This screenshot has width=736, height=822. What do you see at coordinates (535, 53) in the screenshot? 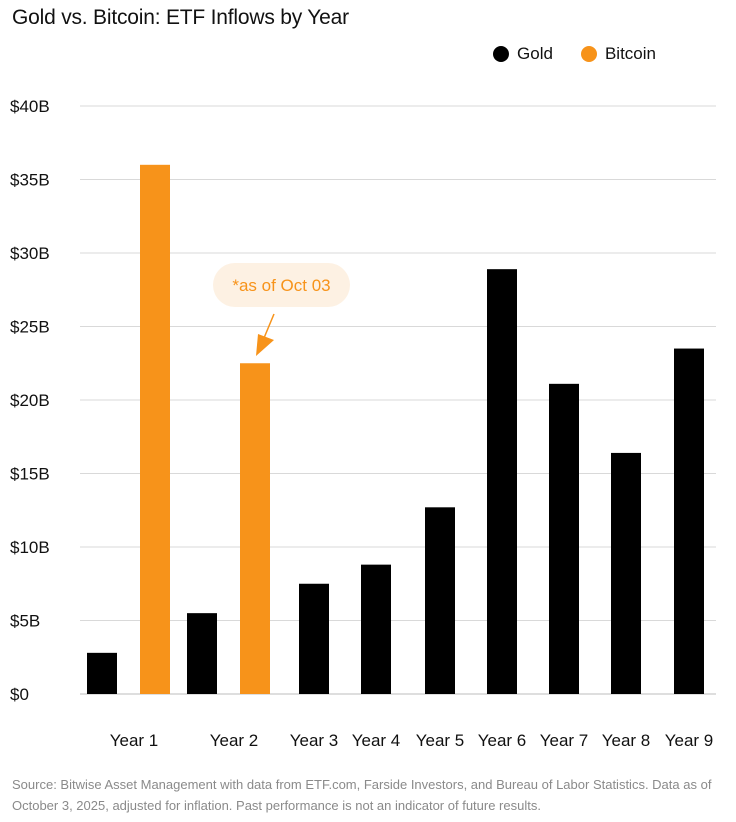
I see `legend-label-gold: Gold` at bounding box center [535, 53].